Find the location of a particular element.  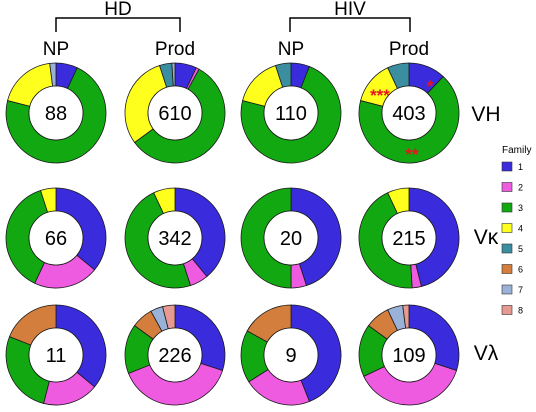

donut-vh-hd-prod: 610 is located at coordinates (175, 113).